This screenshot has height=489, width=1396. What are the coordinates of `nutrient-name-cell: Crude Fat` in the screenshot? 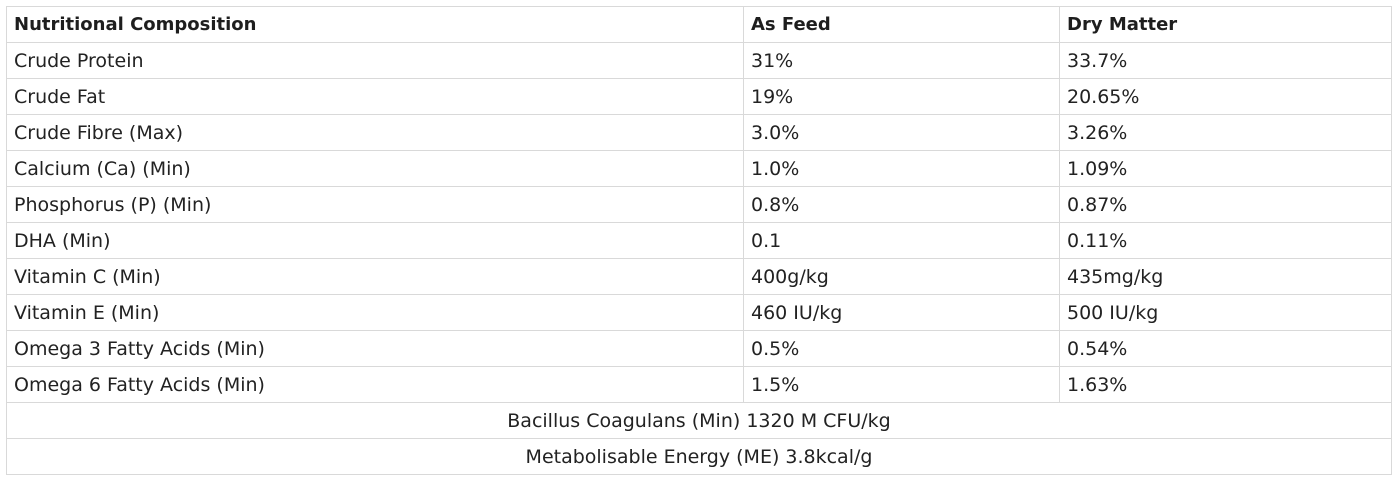 It's located at (375, 96).